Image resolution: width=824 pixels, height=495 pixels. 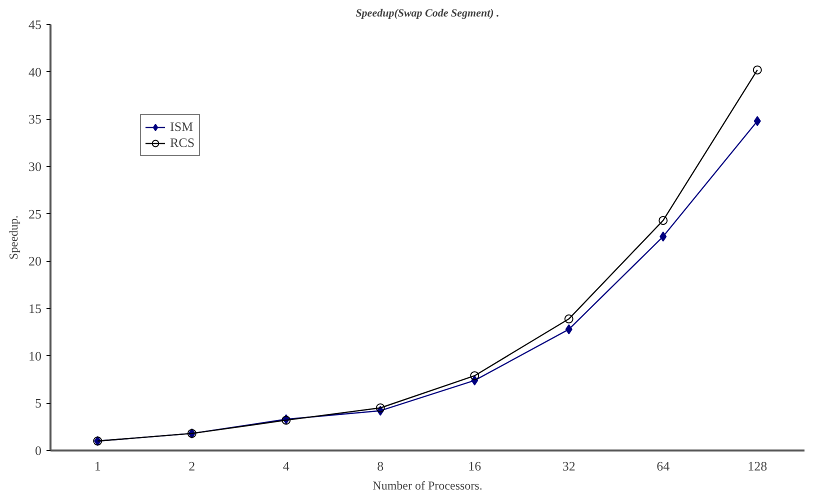 What do you see at coordinates (427, 485) in the screenshot?
I see `x-axis-title: Number of Processors.` at bounding box center [427, 485].